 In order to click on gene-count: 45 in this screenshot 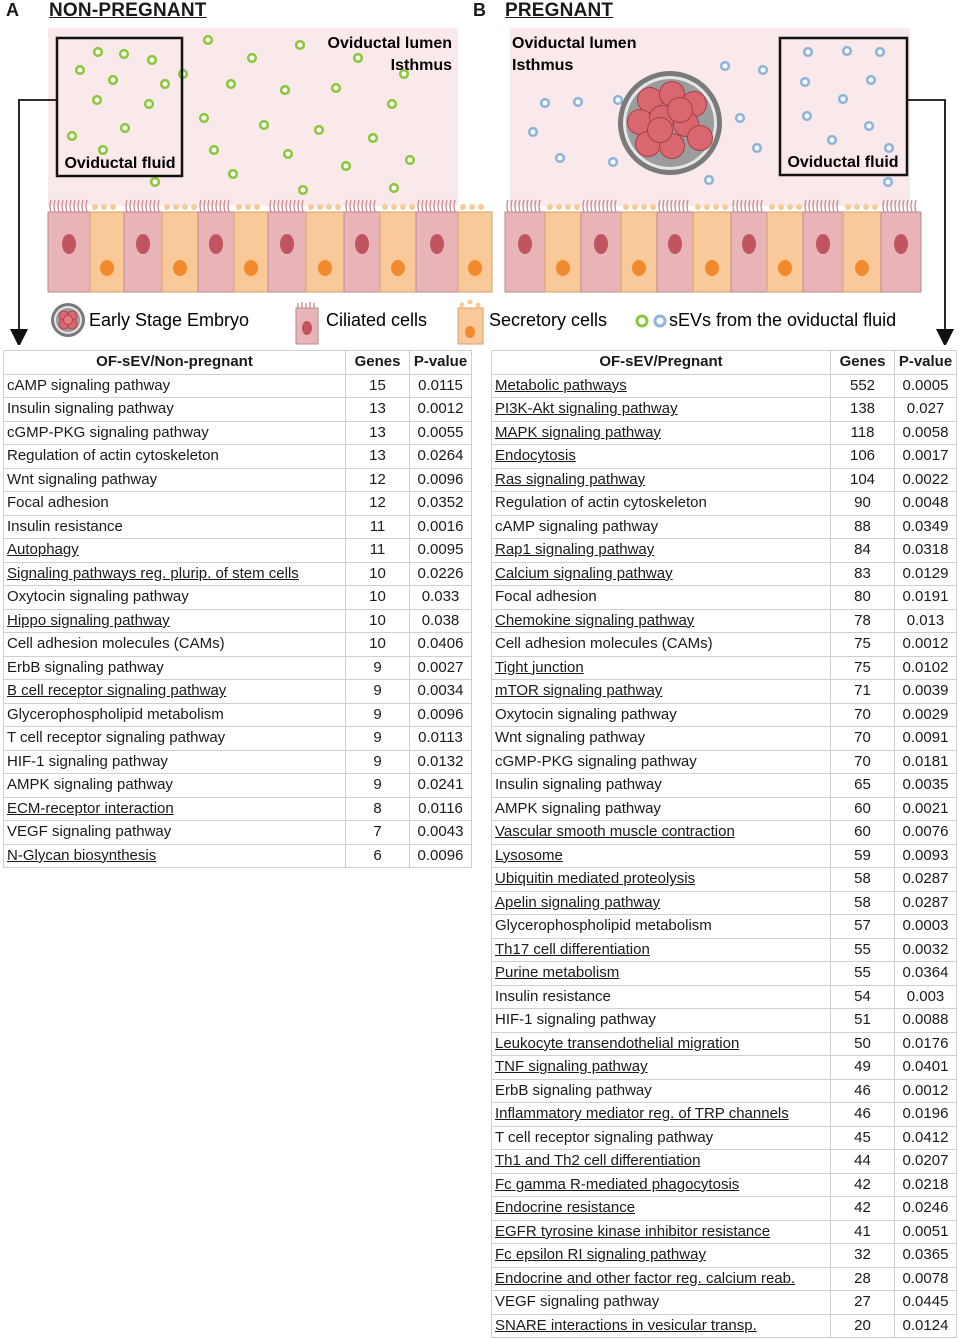, I will do `click(862, 1137)`.